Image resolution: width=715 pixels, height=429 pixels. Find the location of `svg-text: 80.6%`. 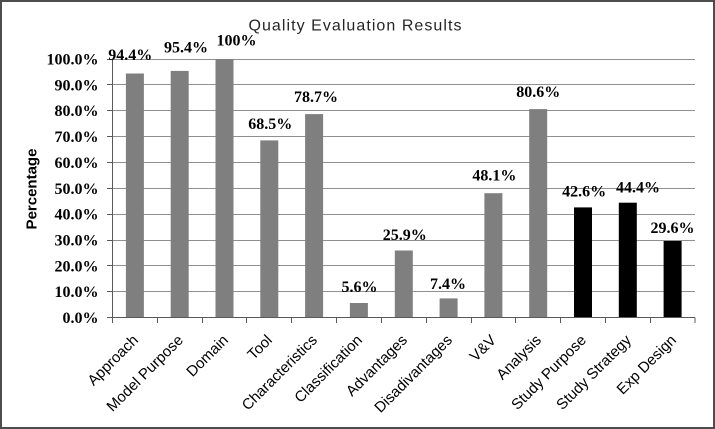

svg-text: 80.6% is located at coordinates (538, 92).